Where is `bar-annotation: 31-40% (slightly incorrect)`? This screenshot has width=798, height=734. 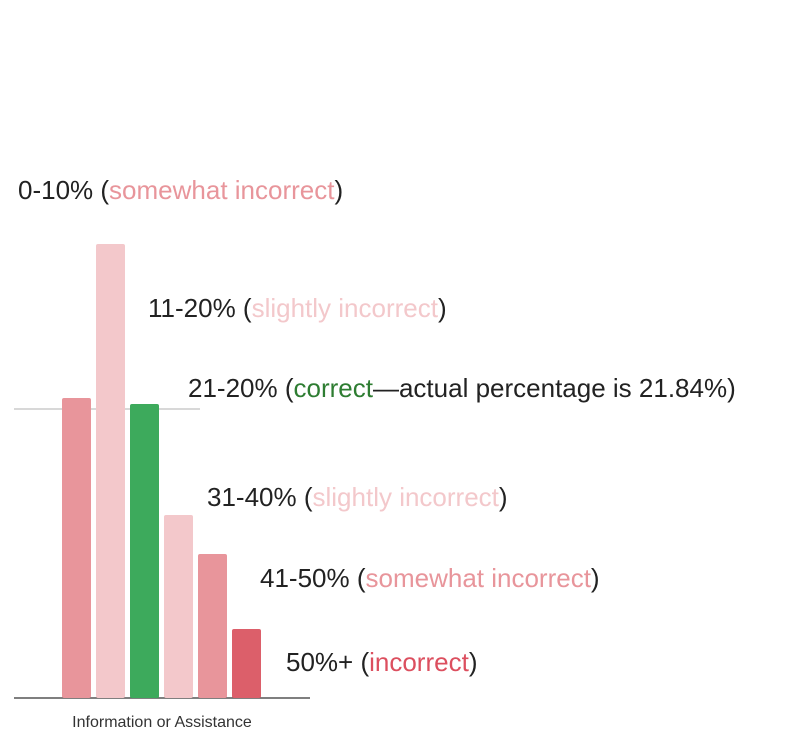 bar-annotation: 31-40% (slightly incorrect) is located at coordinates (357, 497).